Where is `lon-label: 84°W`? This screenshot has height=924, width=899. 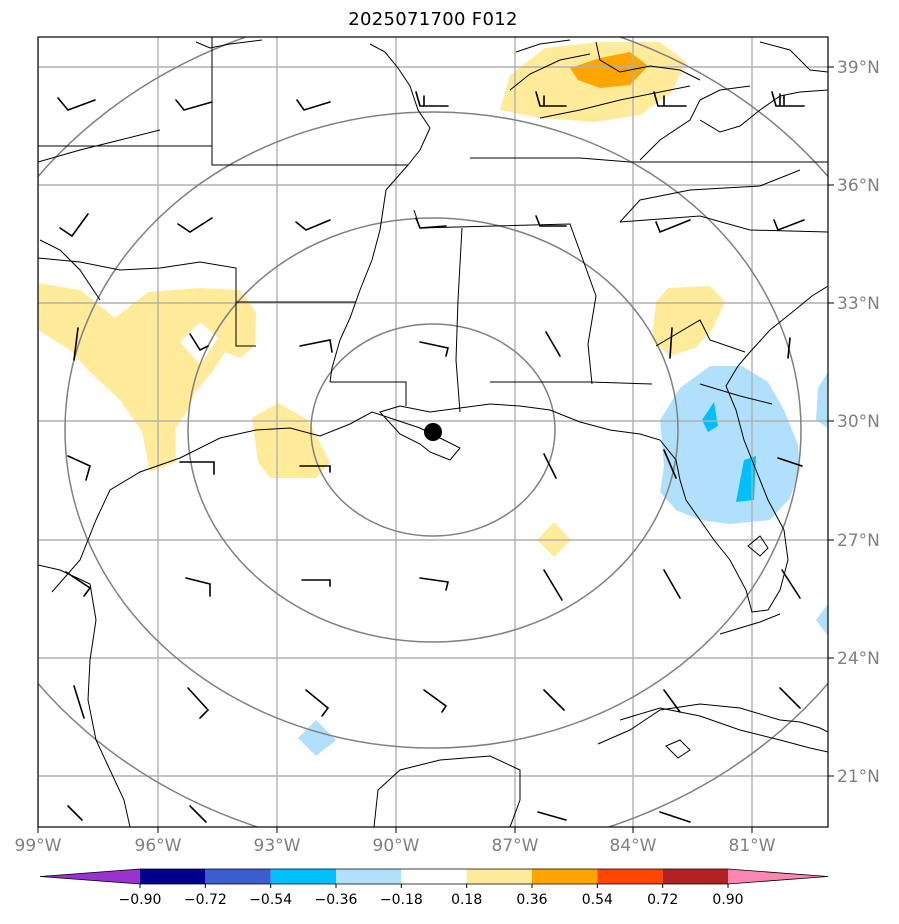 lon-label: 84°W is located at coordinates (633, 846).